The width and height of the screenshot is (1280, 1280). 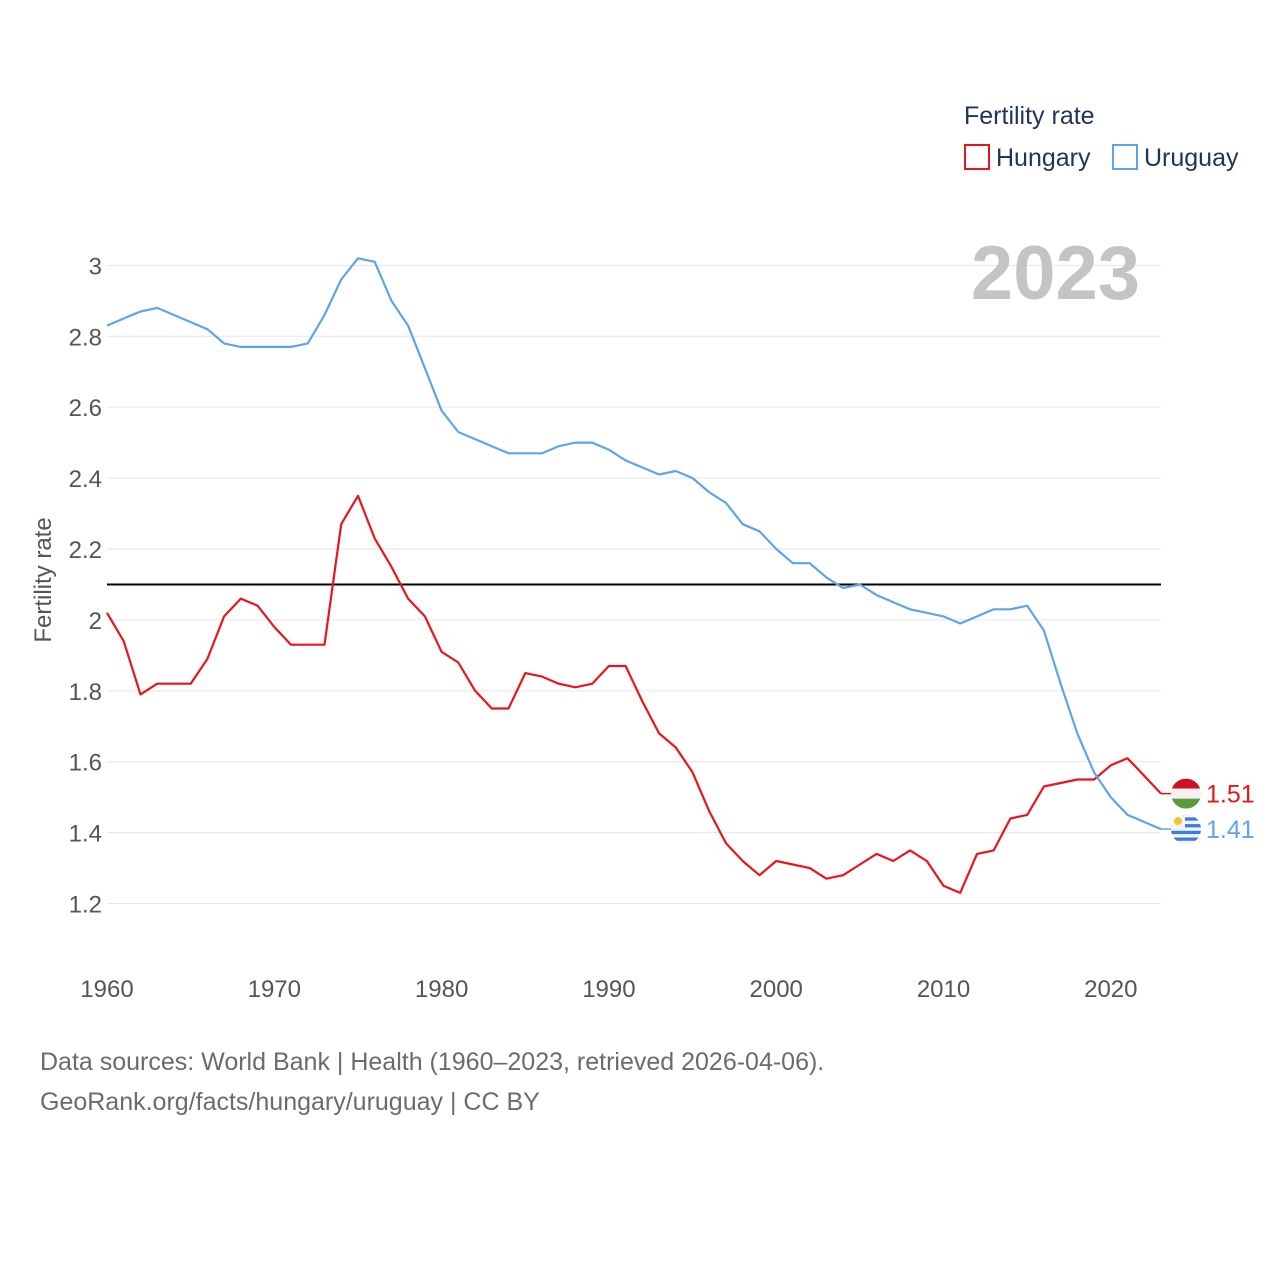 I want to click on y-axis-ticks: 1.2 1.4 1.6 1.8 2 2.2 2.4 2.6 2.8 3, so click(x=85, y=585).